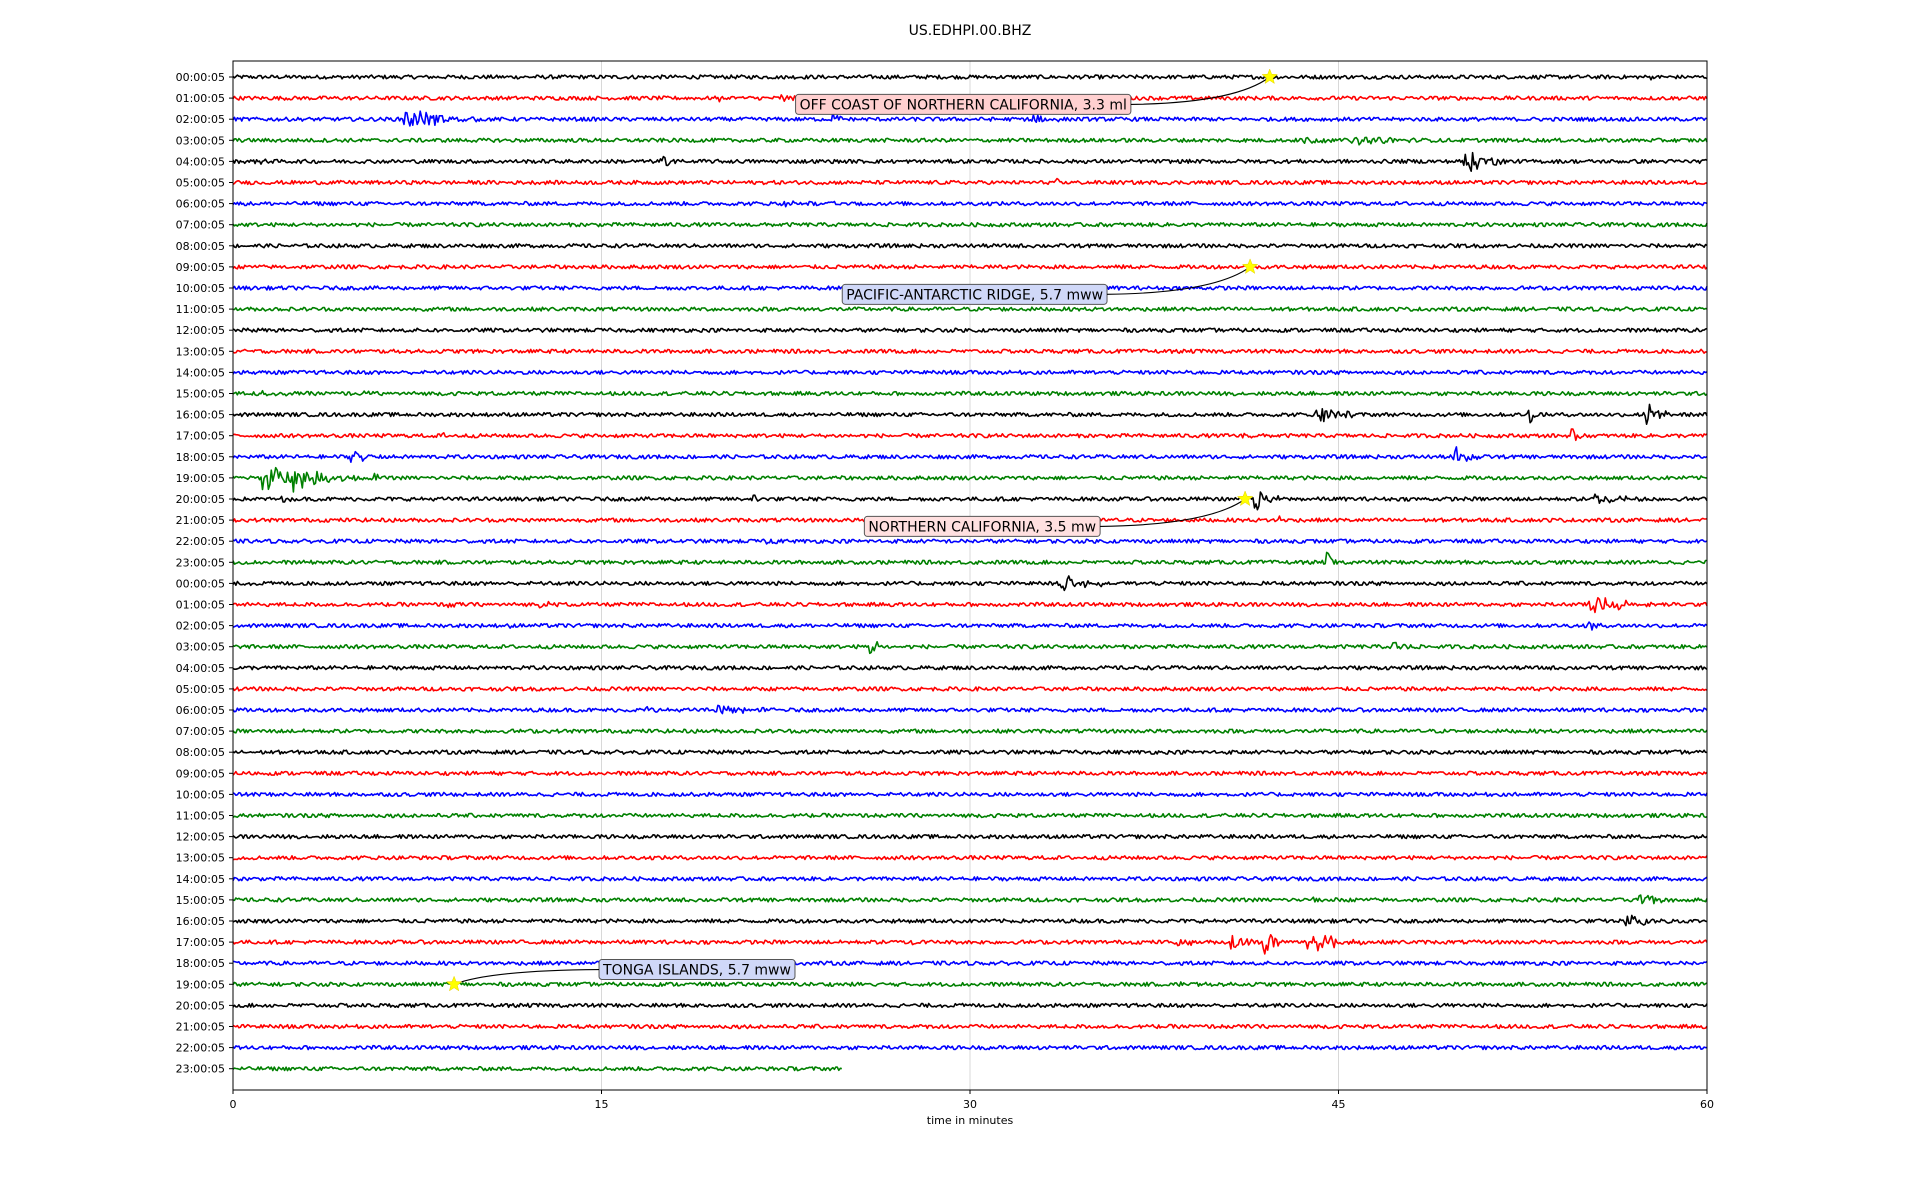 The width and height of the screenshot is (1920, 1200). What do you see at coordinates (1050, 281) in the screenshot?
I see `event-annotation: PACIFIC-ANTARCTIC RIDGE, 5.7 mww` at bounding box center [1050, 281].